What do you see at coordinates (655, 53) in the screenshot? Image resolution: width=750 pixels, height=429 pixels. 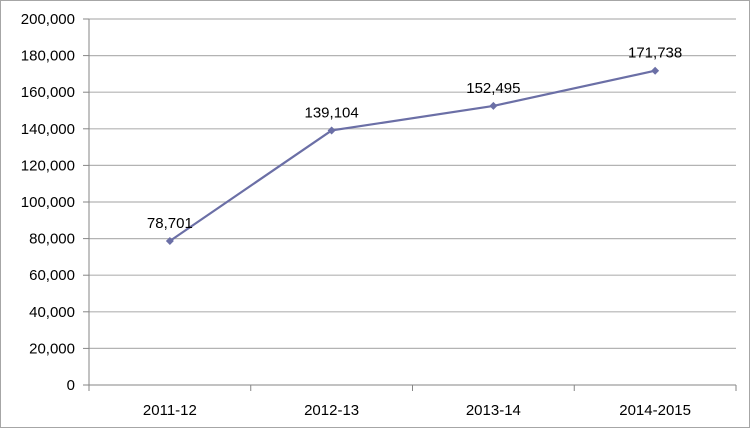 I see `data-label: 171,738` at bounding box center [655, 53].